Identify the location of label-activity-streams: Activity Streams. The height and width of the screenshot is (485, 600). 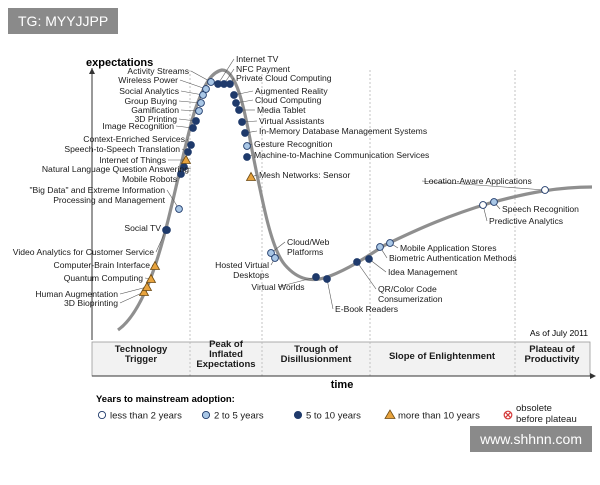
(158, 71).